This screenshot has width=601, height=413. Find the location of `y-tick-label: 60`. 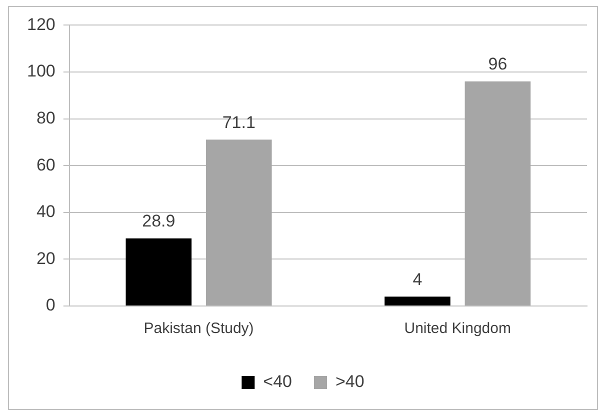

y-tick-label: 60 is located at coordinates (46, 164).